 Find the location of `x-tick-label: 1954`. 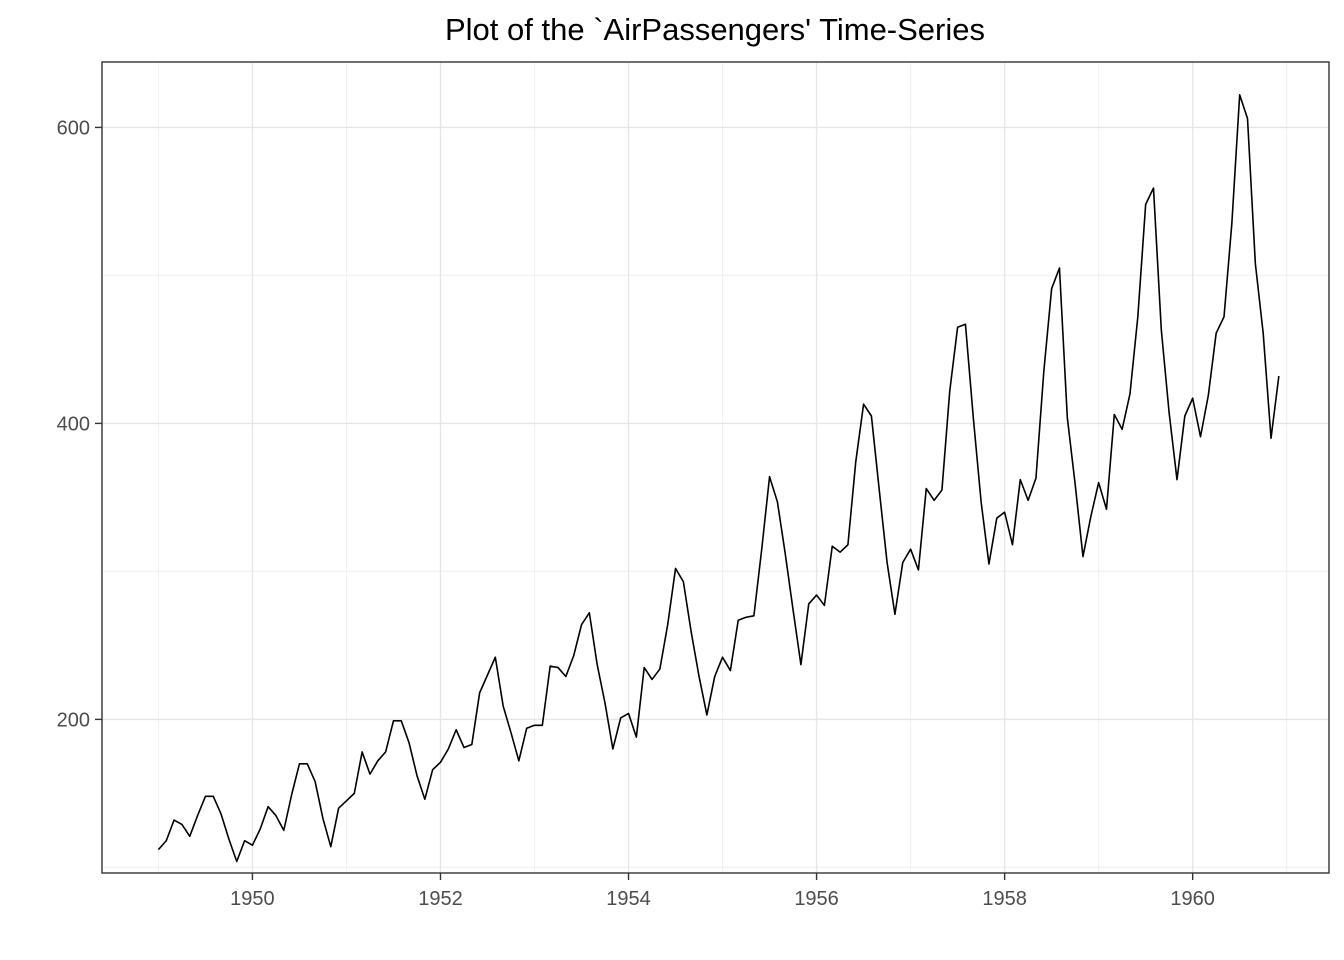

x-tick-label: 1954 is located at coordinates (628, 899).